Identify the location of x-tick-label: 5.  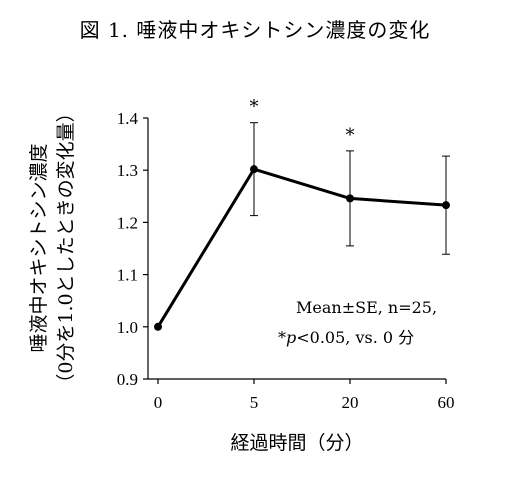
(254, 402).